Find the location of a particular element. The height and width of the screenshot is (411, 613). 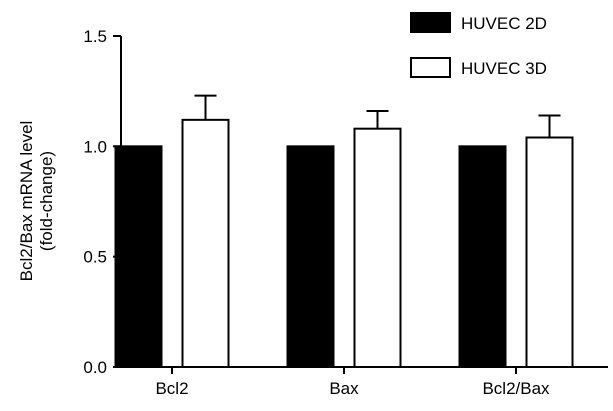

y-axis-title: Bcl2/Bax mRNA level (fold-change) is located at coordinates (36, 201).